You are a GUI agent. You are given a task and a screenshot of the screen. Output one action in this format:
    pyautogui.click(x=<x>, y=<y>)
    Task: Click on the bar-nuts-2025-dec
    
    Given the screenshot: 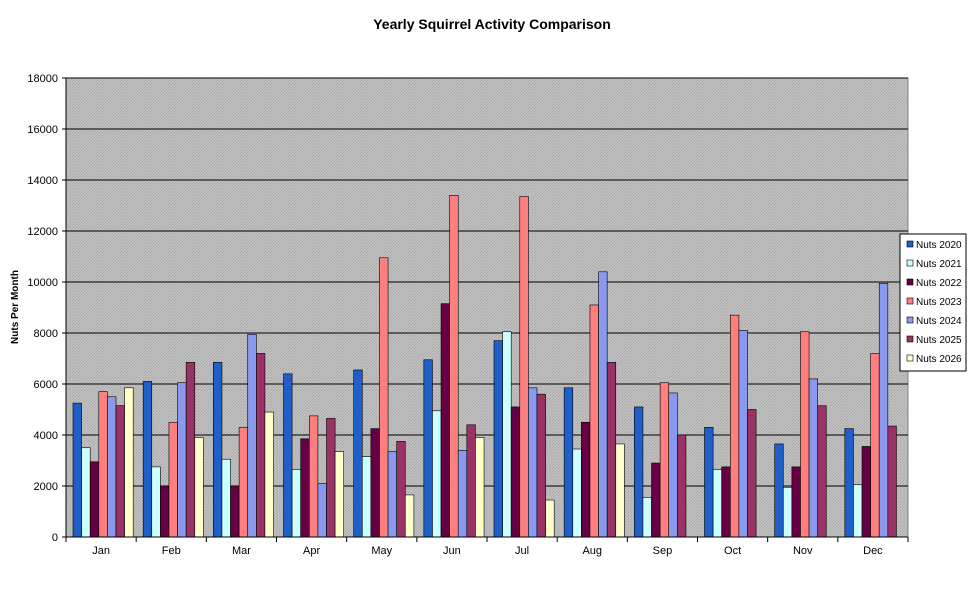 What is the action you would take?
    pyautogui.click(x=892, y=481)
    